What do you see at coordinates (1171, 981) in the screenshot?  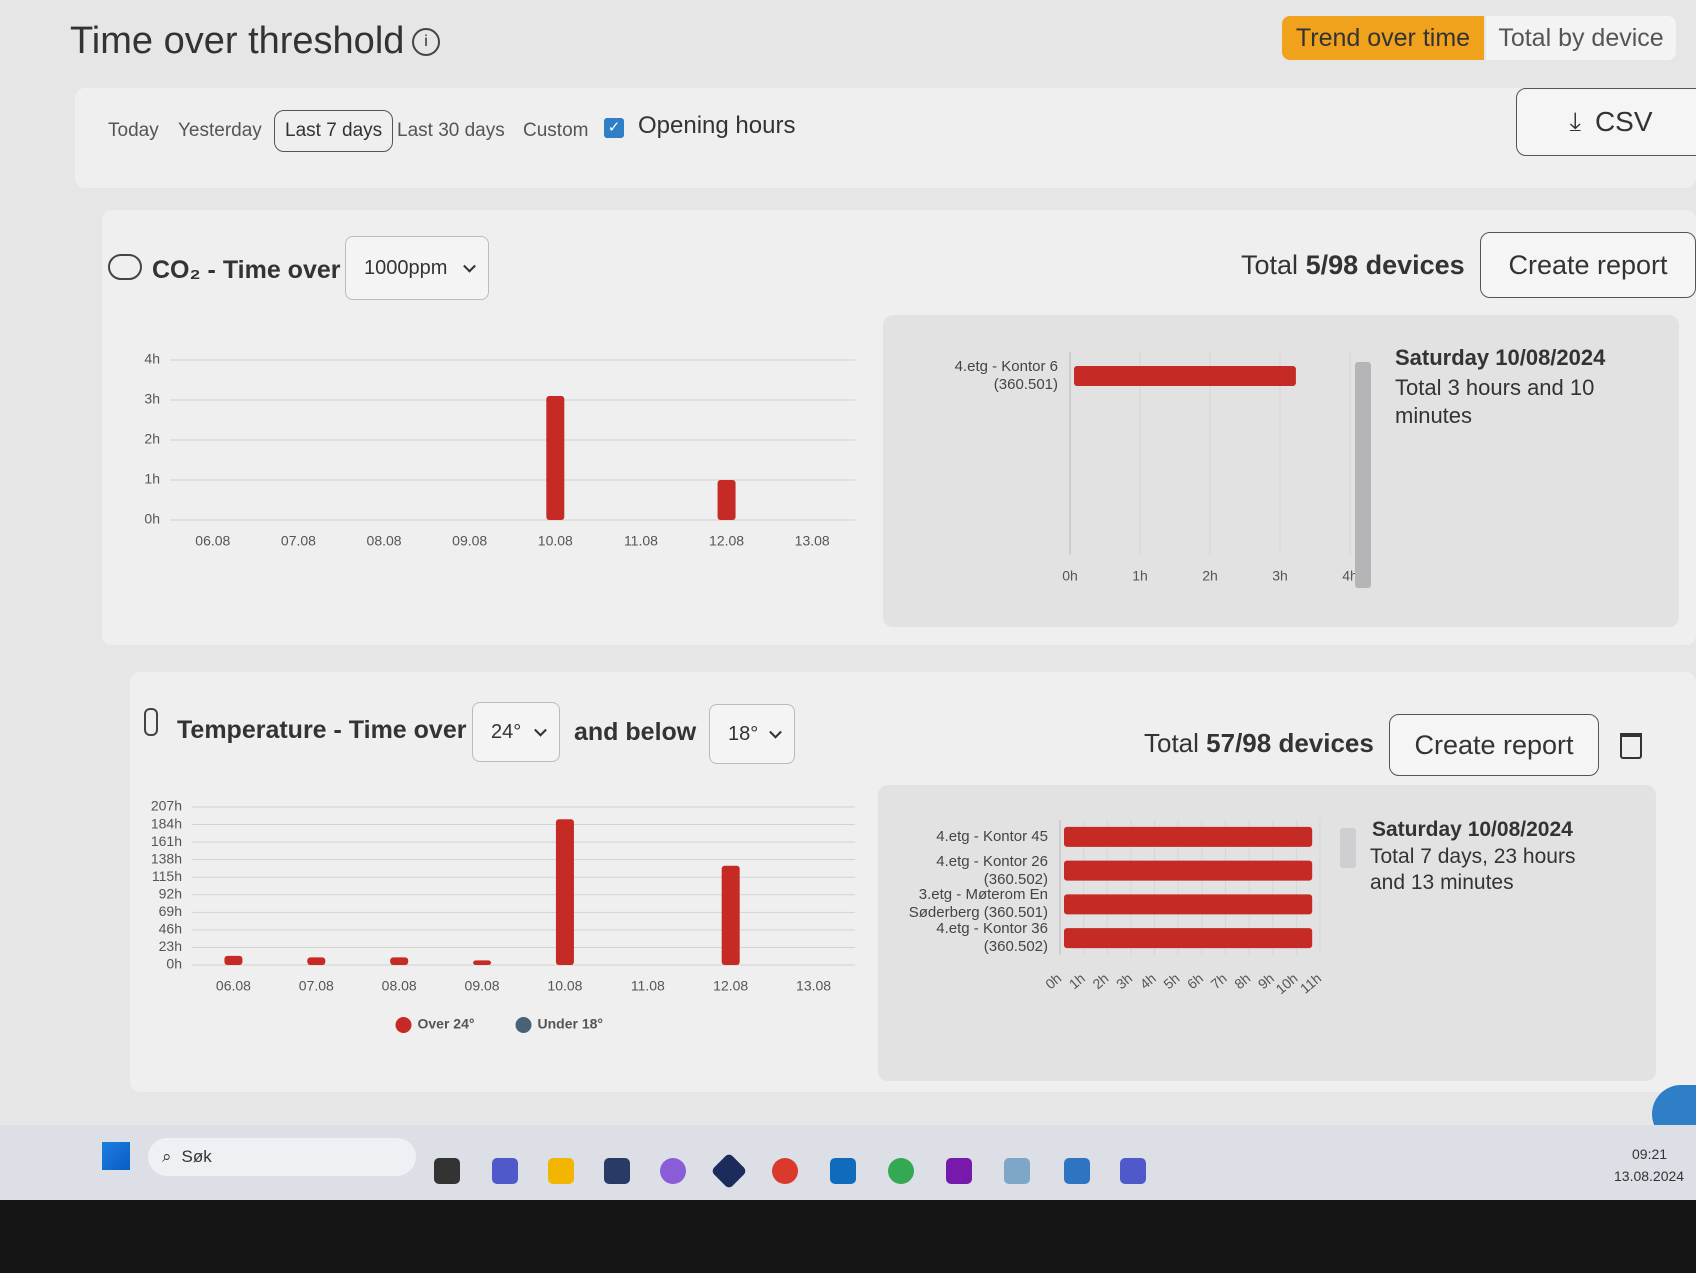 I see `x-tick-label: 5h` at bounding box center [1171, 981].